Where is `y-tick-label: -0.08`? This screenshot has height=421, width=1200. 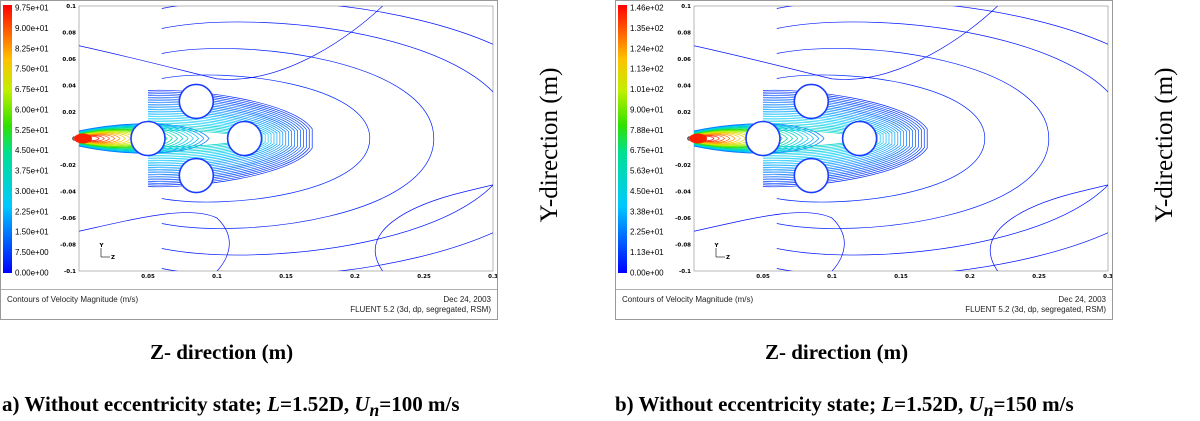
y-tick-label: -0.08 is located at coordinates (683, 246).